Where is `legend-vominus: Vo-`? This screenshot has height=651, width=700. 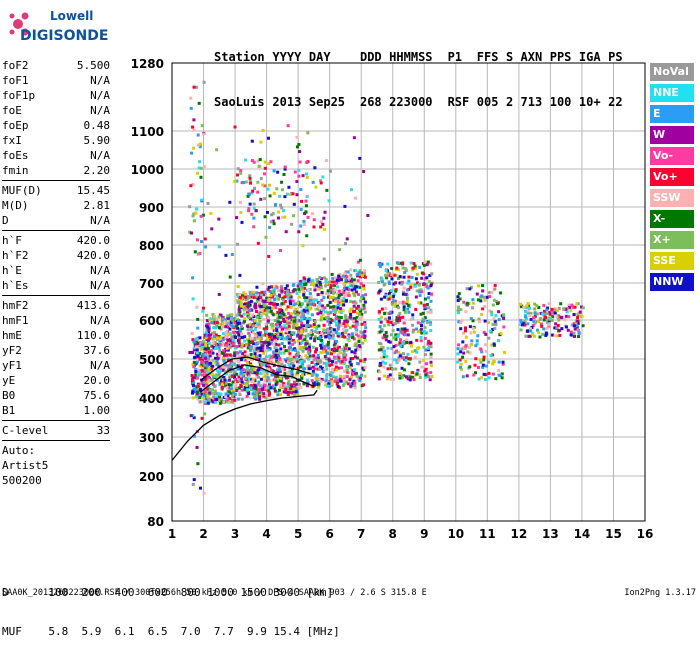
legend-vominus: Vo- is located at coordinates (672, 156).